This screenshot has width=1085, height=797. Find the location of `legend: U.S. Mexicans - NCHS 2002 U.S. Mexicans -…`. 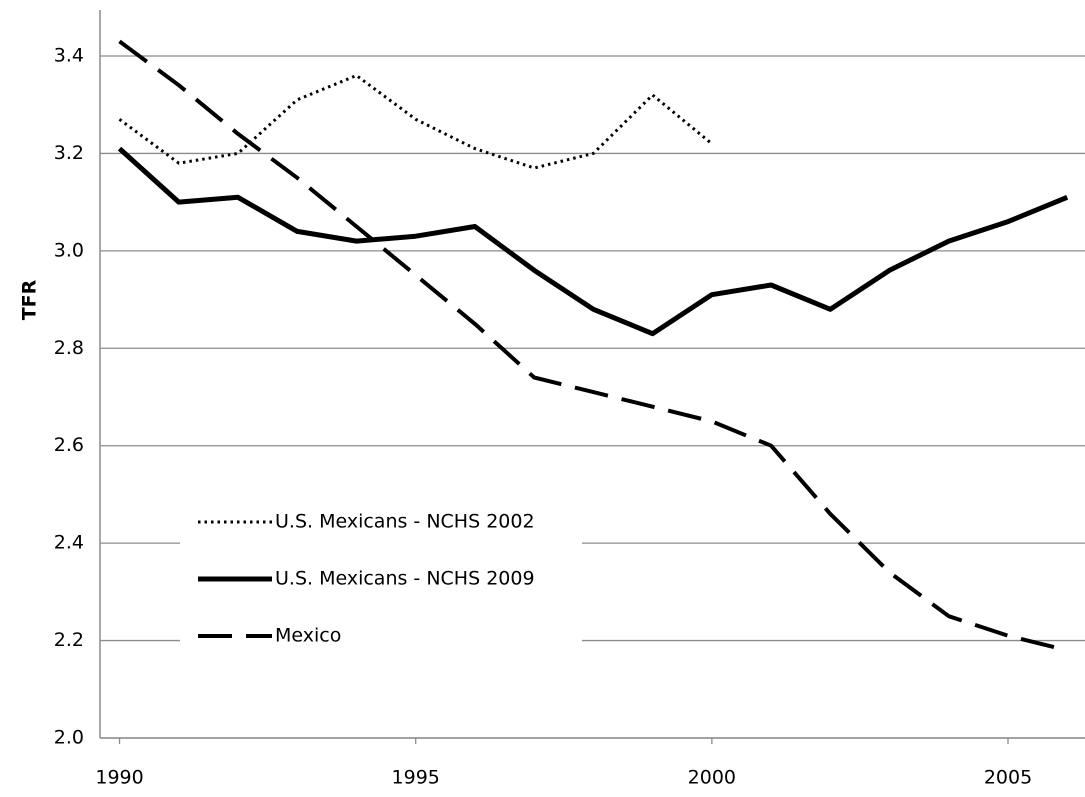

legend: U.S. Mexicans - NCHS 2002 U.S. Mexicans -… is located at coordinates (381, 576).